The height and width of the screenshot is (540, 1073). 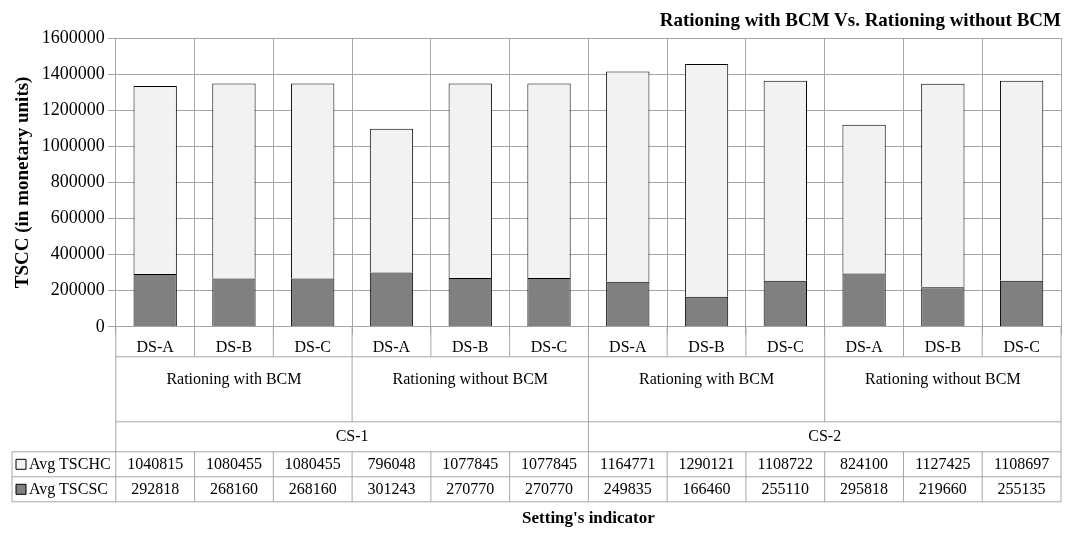 I want to click on text: Setting's indicator, so click(x=589, y=517).